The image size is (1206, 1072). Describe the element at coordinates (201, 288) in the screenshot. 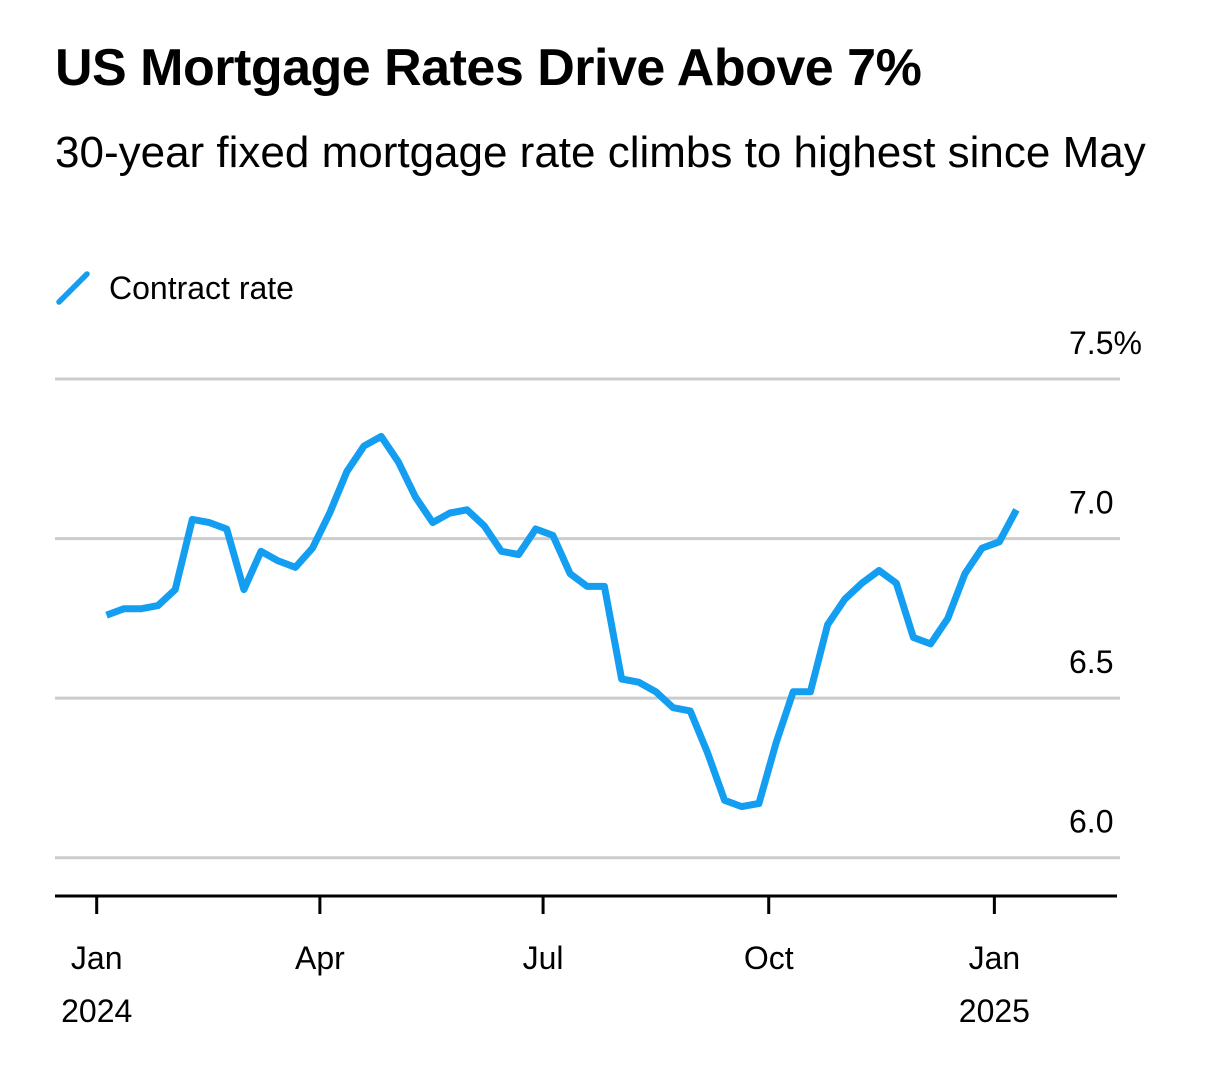

I see `legend-label-contract-rate: Contract rate` at that location.